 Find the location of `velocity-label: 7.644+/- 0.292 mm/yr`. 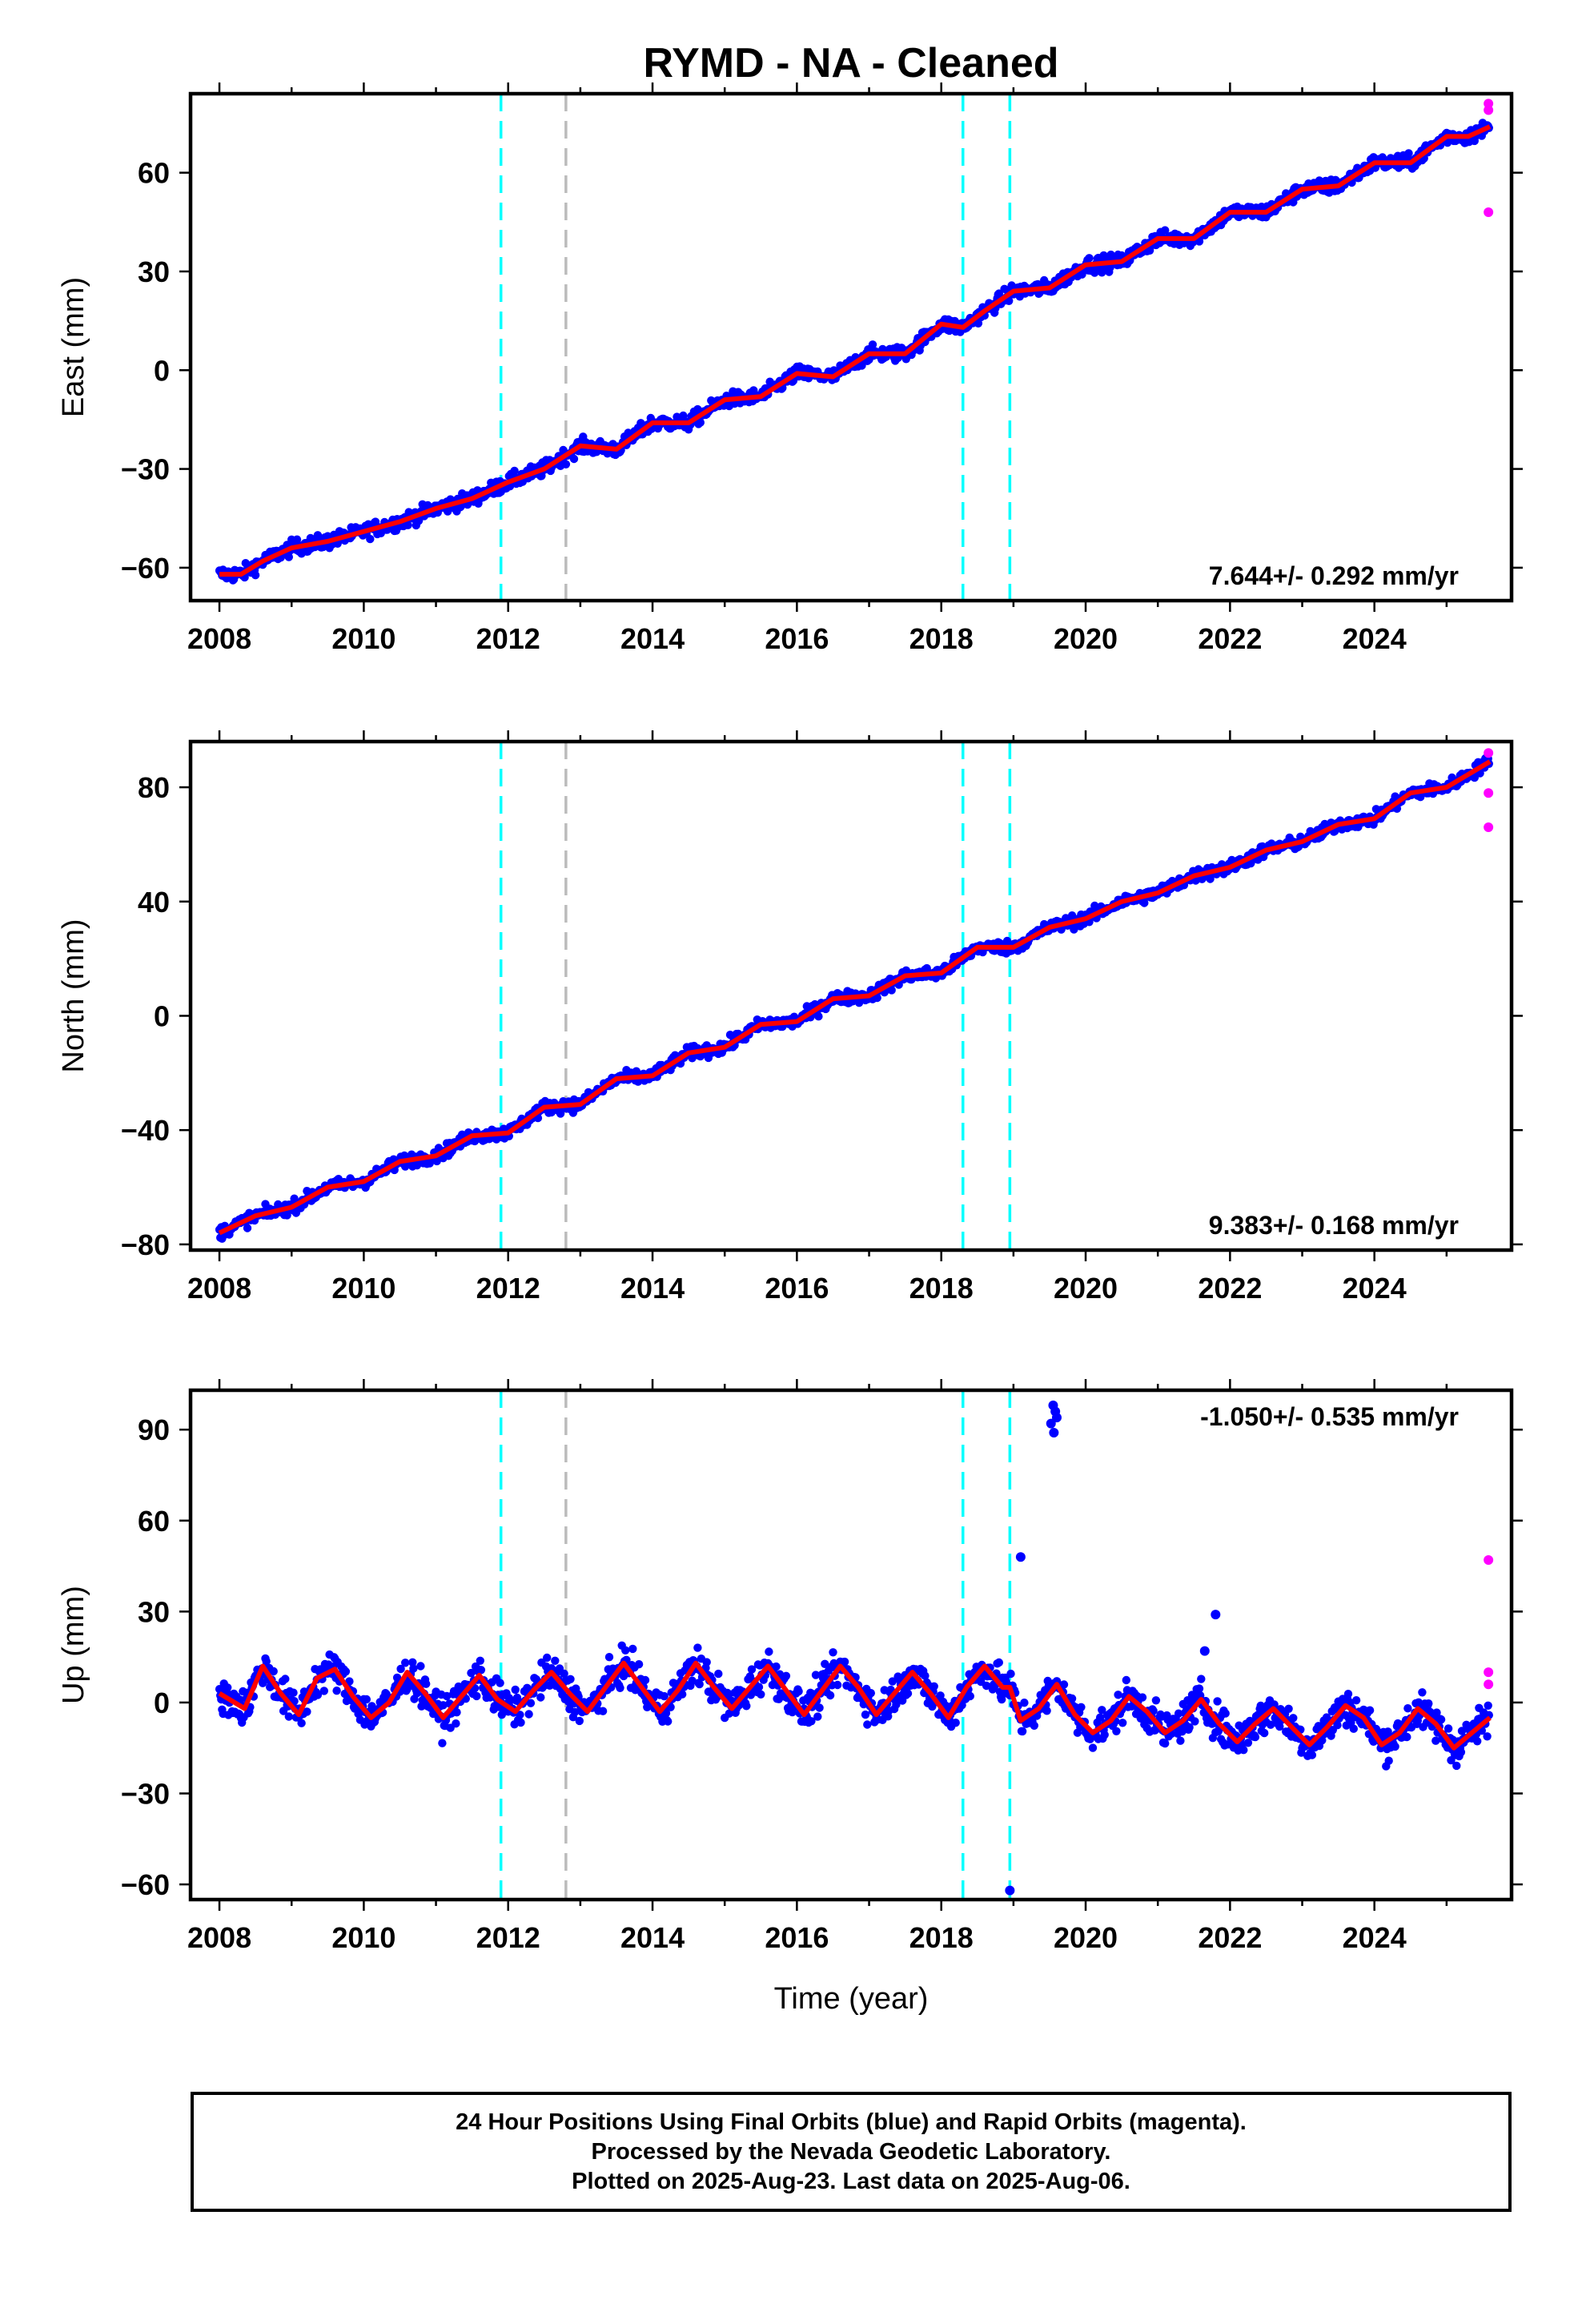

velocity-label: 7.644+/- 0.292 mm/yr is located at coordinates (1334, 575).